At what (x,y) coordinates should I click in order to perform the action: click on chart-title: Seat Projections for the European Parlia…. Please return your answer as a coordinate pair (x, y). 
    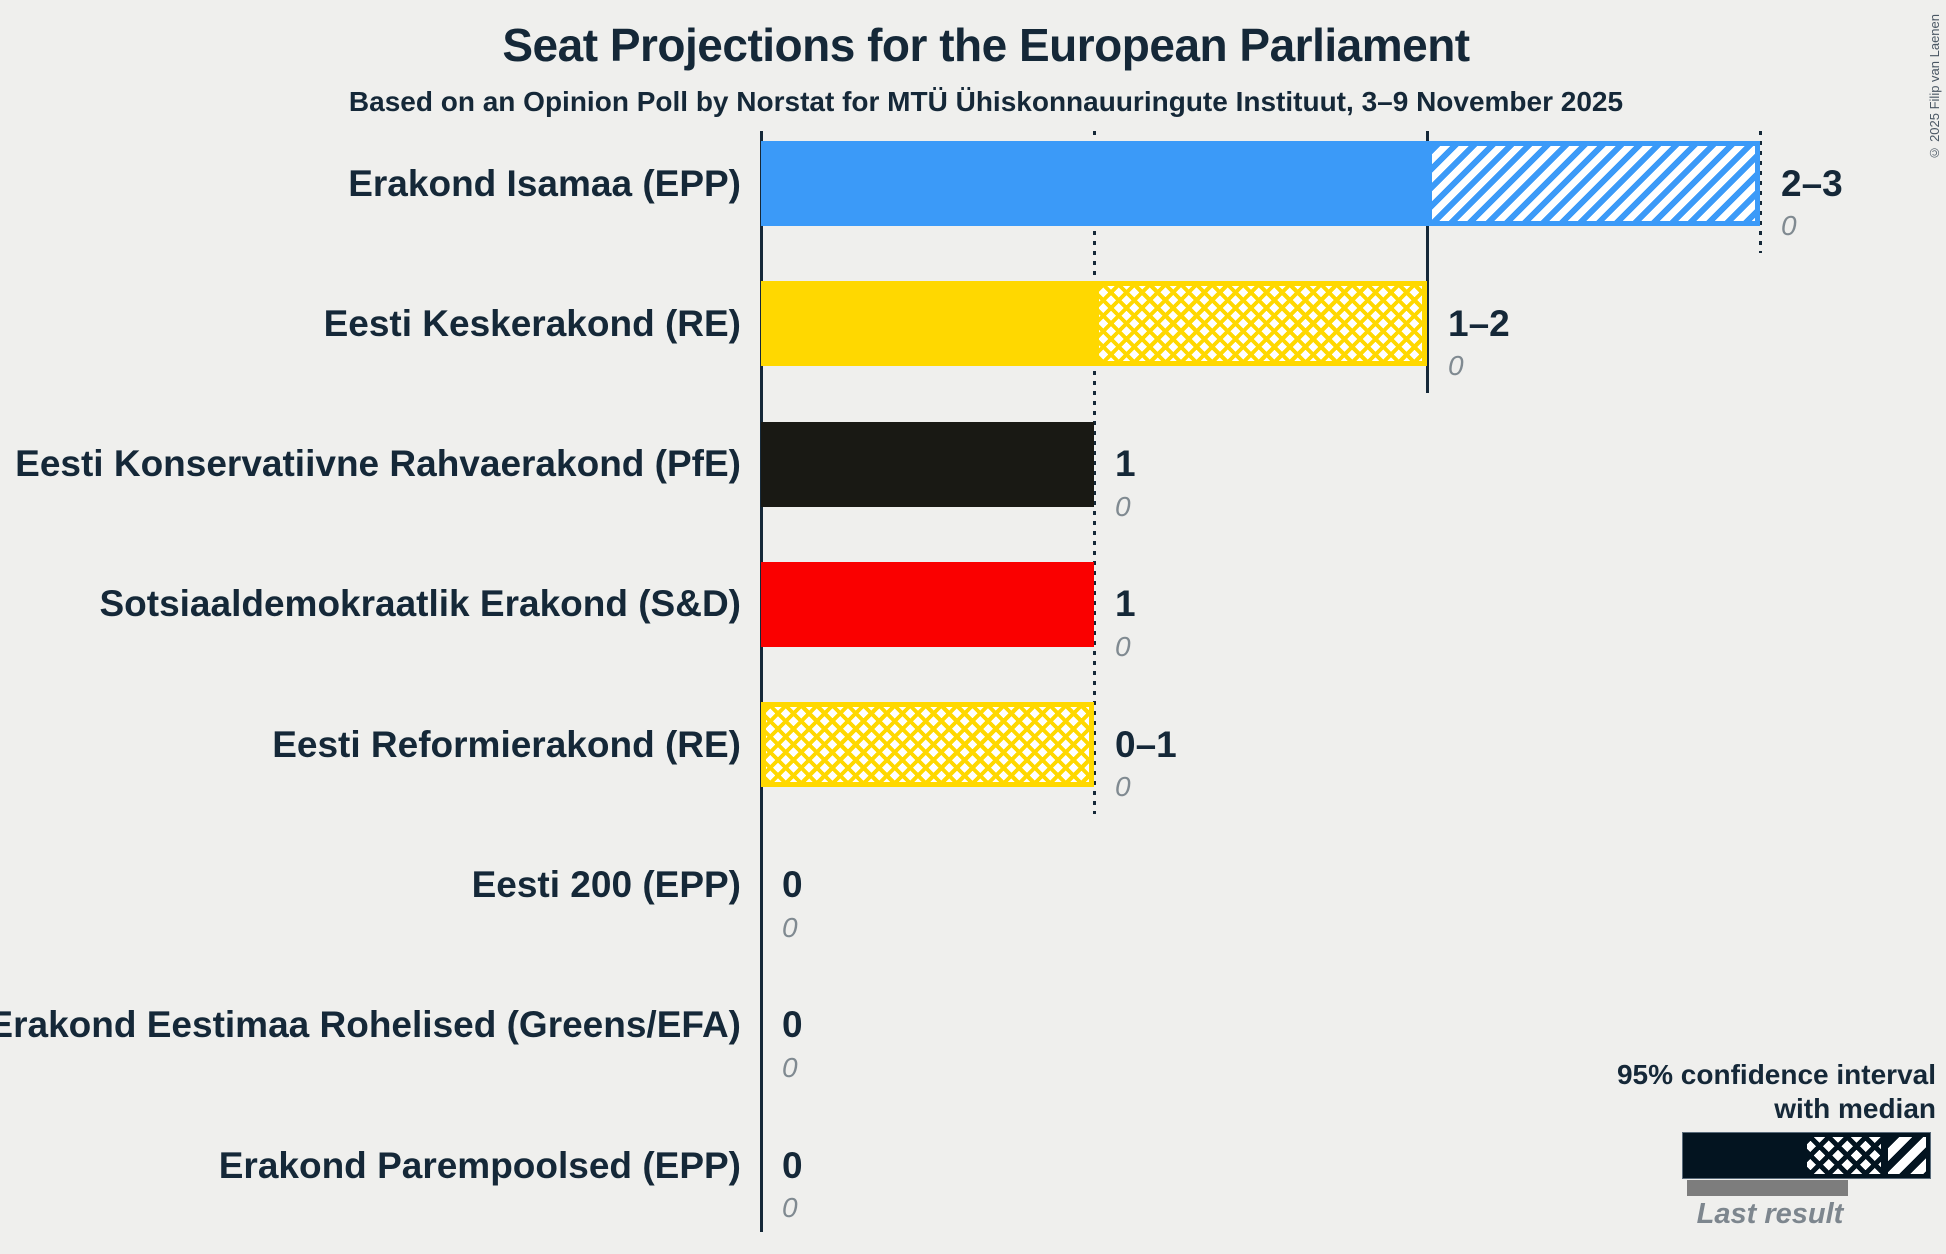
    Looking at the image, I should click on (986, 45).